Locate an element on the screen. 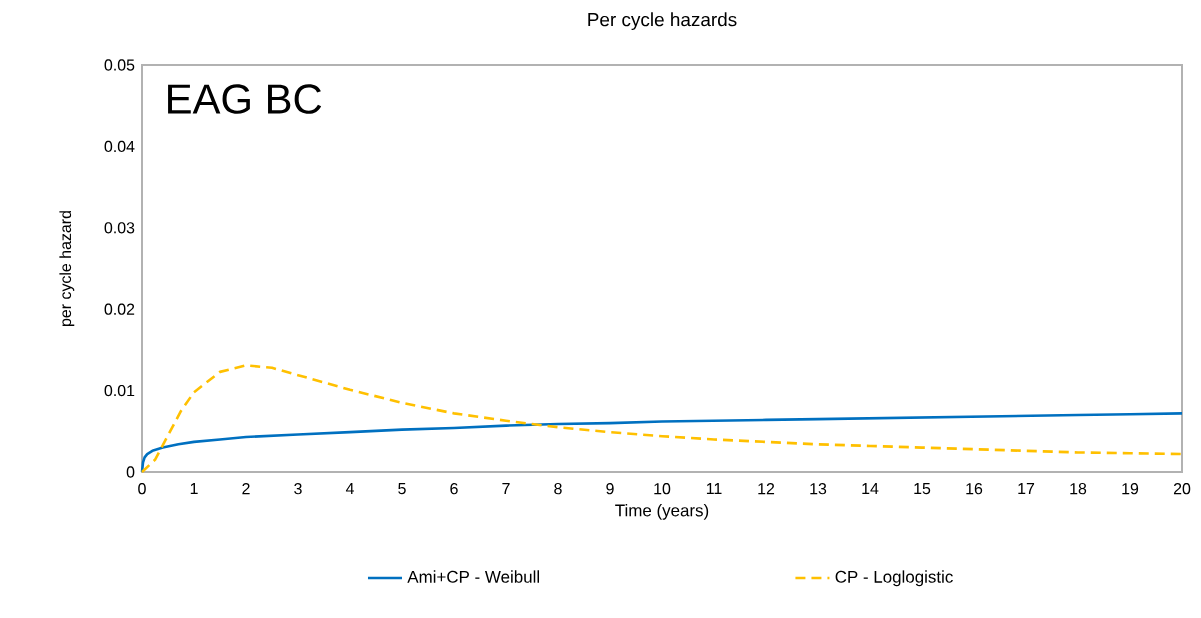 This screenshot has height=618, width=1201. annotation: EAG BC is located at coordinates (245, 99).